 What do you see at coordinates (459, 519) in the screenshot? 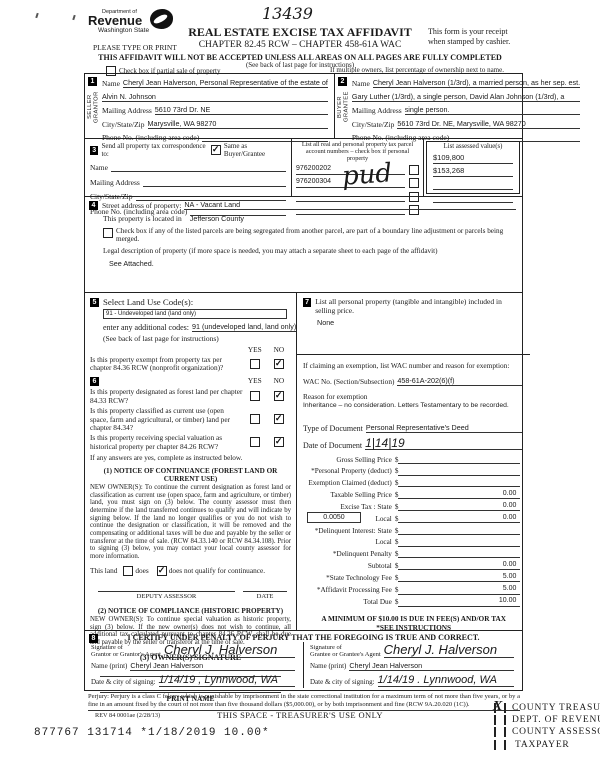
I see `excise-tax-local-field: 0.00` at bounding box center [459, 519].